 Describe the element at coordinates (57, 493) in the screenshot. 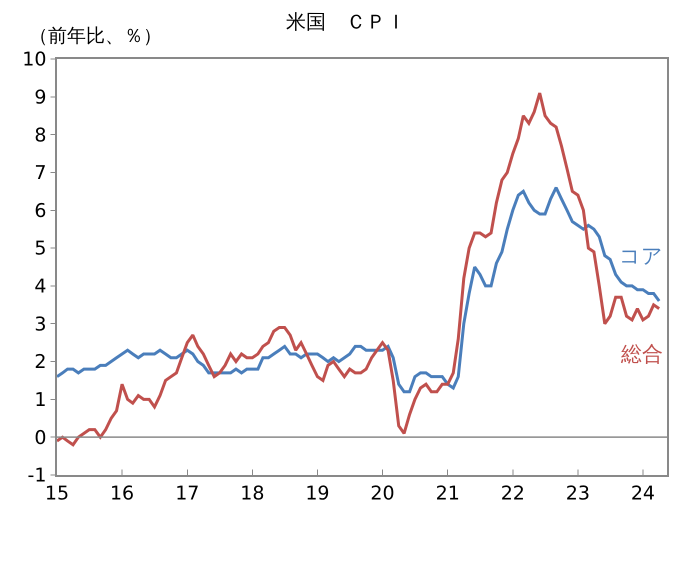

I see `x-tick-label: 15` at that location.